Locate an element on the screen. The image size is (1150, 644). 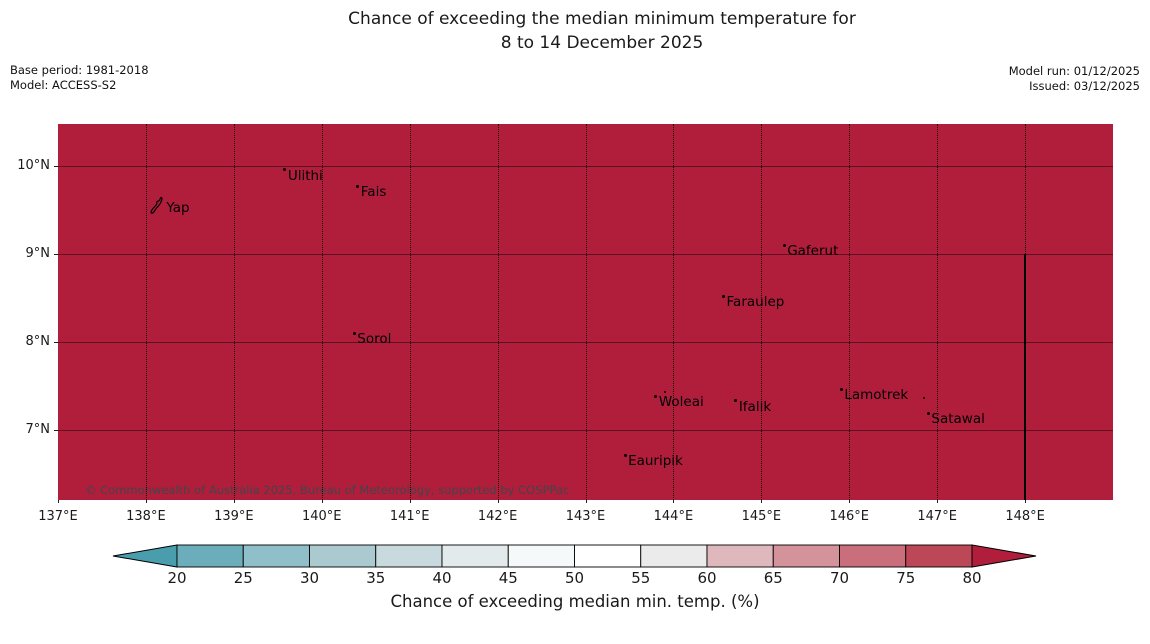
place-label: Yap is located at coordinates (178, 208).